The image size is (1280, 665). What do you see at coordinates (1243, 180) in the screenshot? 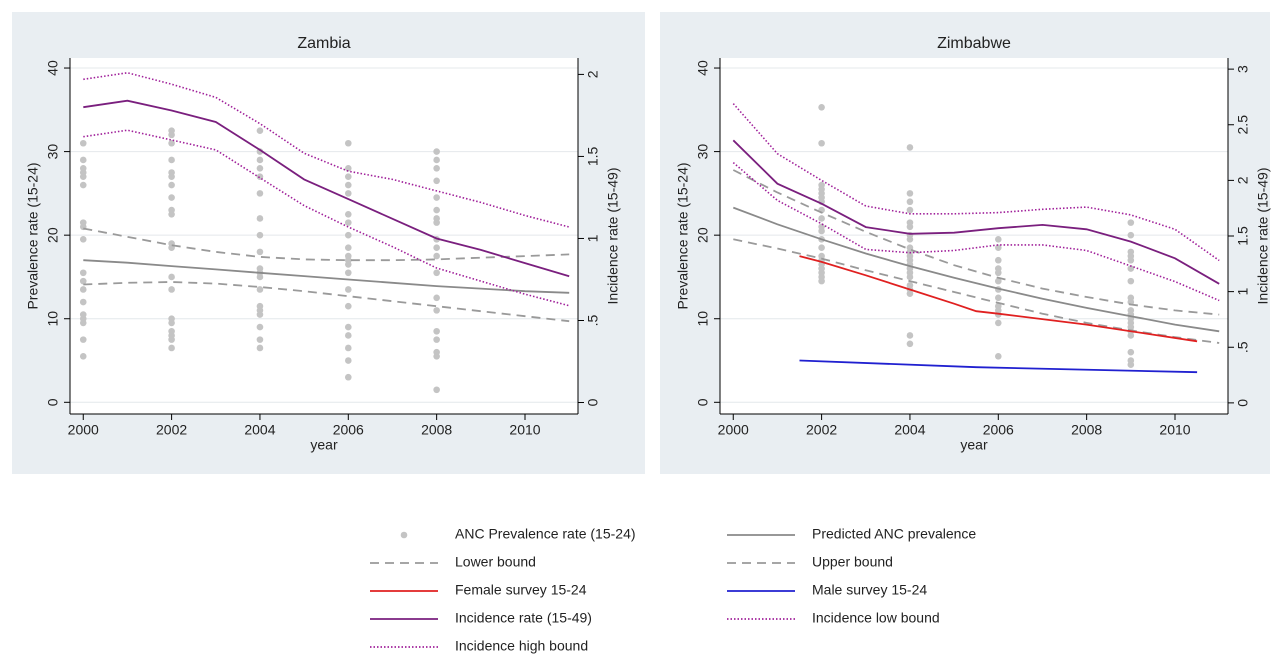
I see `y2-tick-label: 2` at bounding box center [1243, 180].